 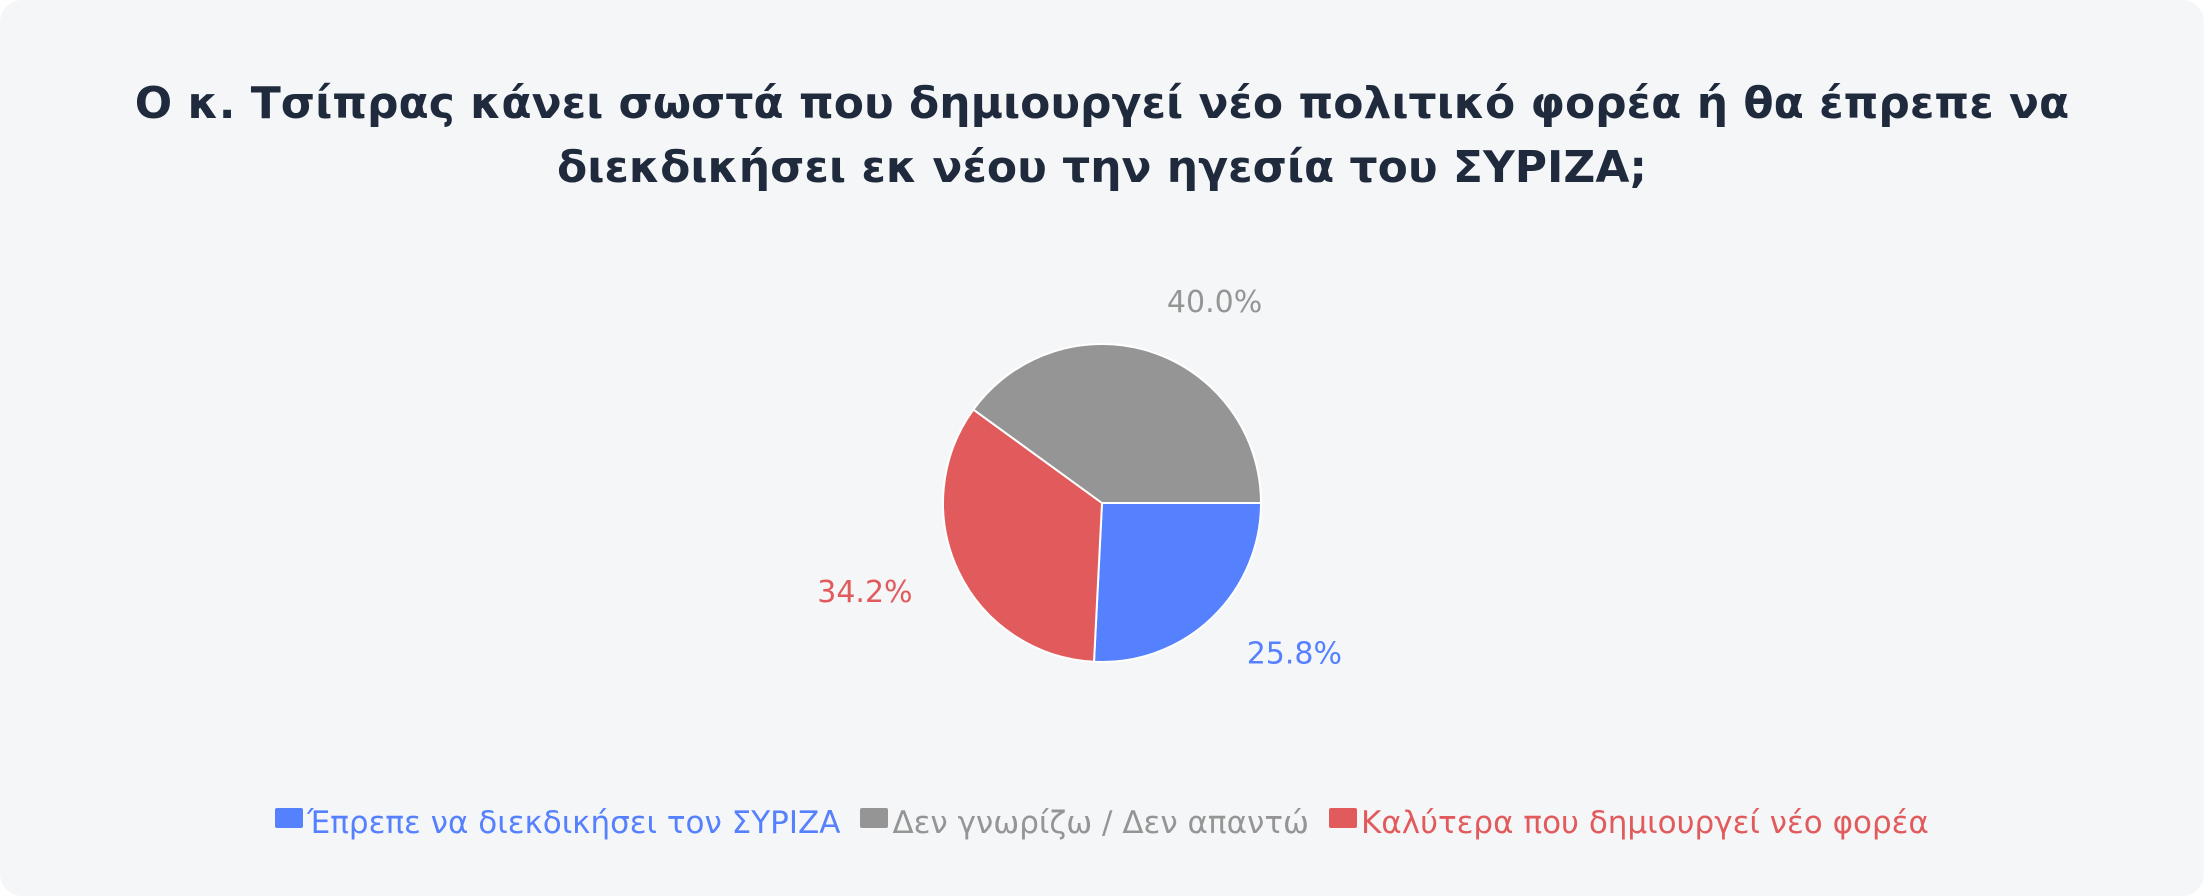 I want to click on legend-item-1: Δεν γνωρίζω / Δεν απαντώ, so click(x=1084, y=823).